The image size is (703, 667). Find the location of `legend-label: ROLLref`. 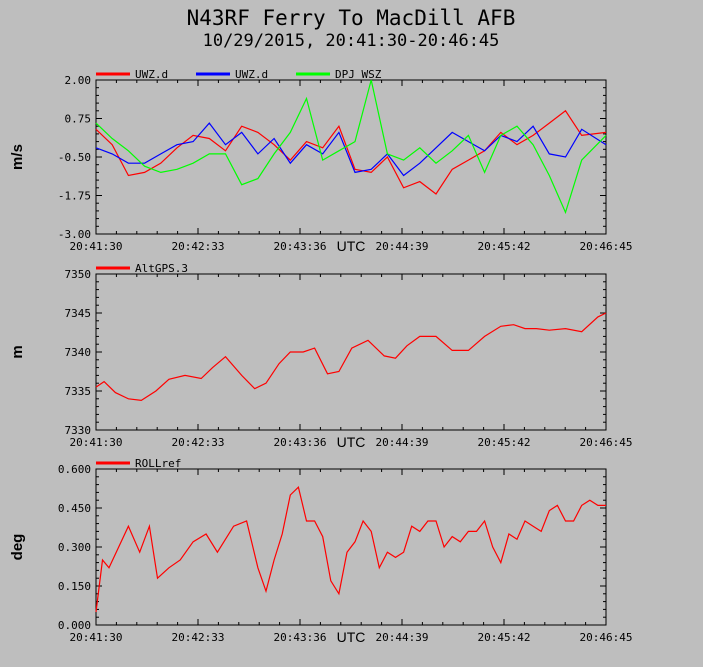

legend-label: ROLLref is located at coordinates (158, 463).